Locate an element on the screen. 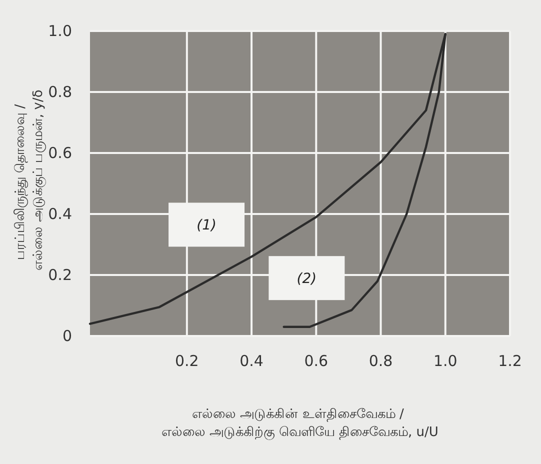 This screenshot has width=541, height=464. y-axis-title: பரப்பிலிருந்து தொலைவு / எல்லை அடுக்குப் பருமன், y/δ is located at coordinates (29, 180).